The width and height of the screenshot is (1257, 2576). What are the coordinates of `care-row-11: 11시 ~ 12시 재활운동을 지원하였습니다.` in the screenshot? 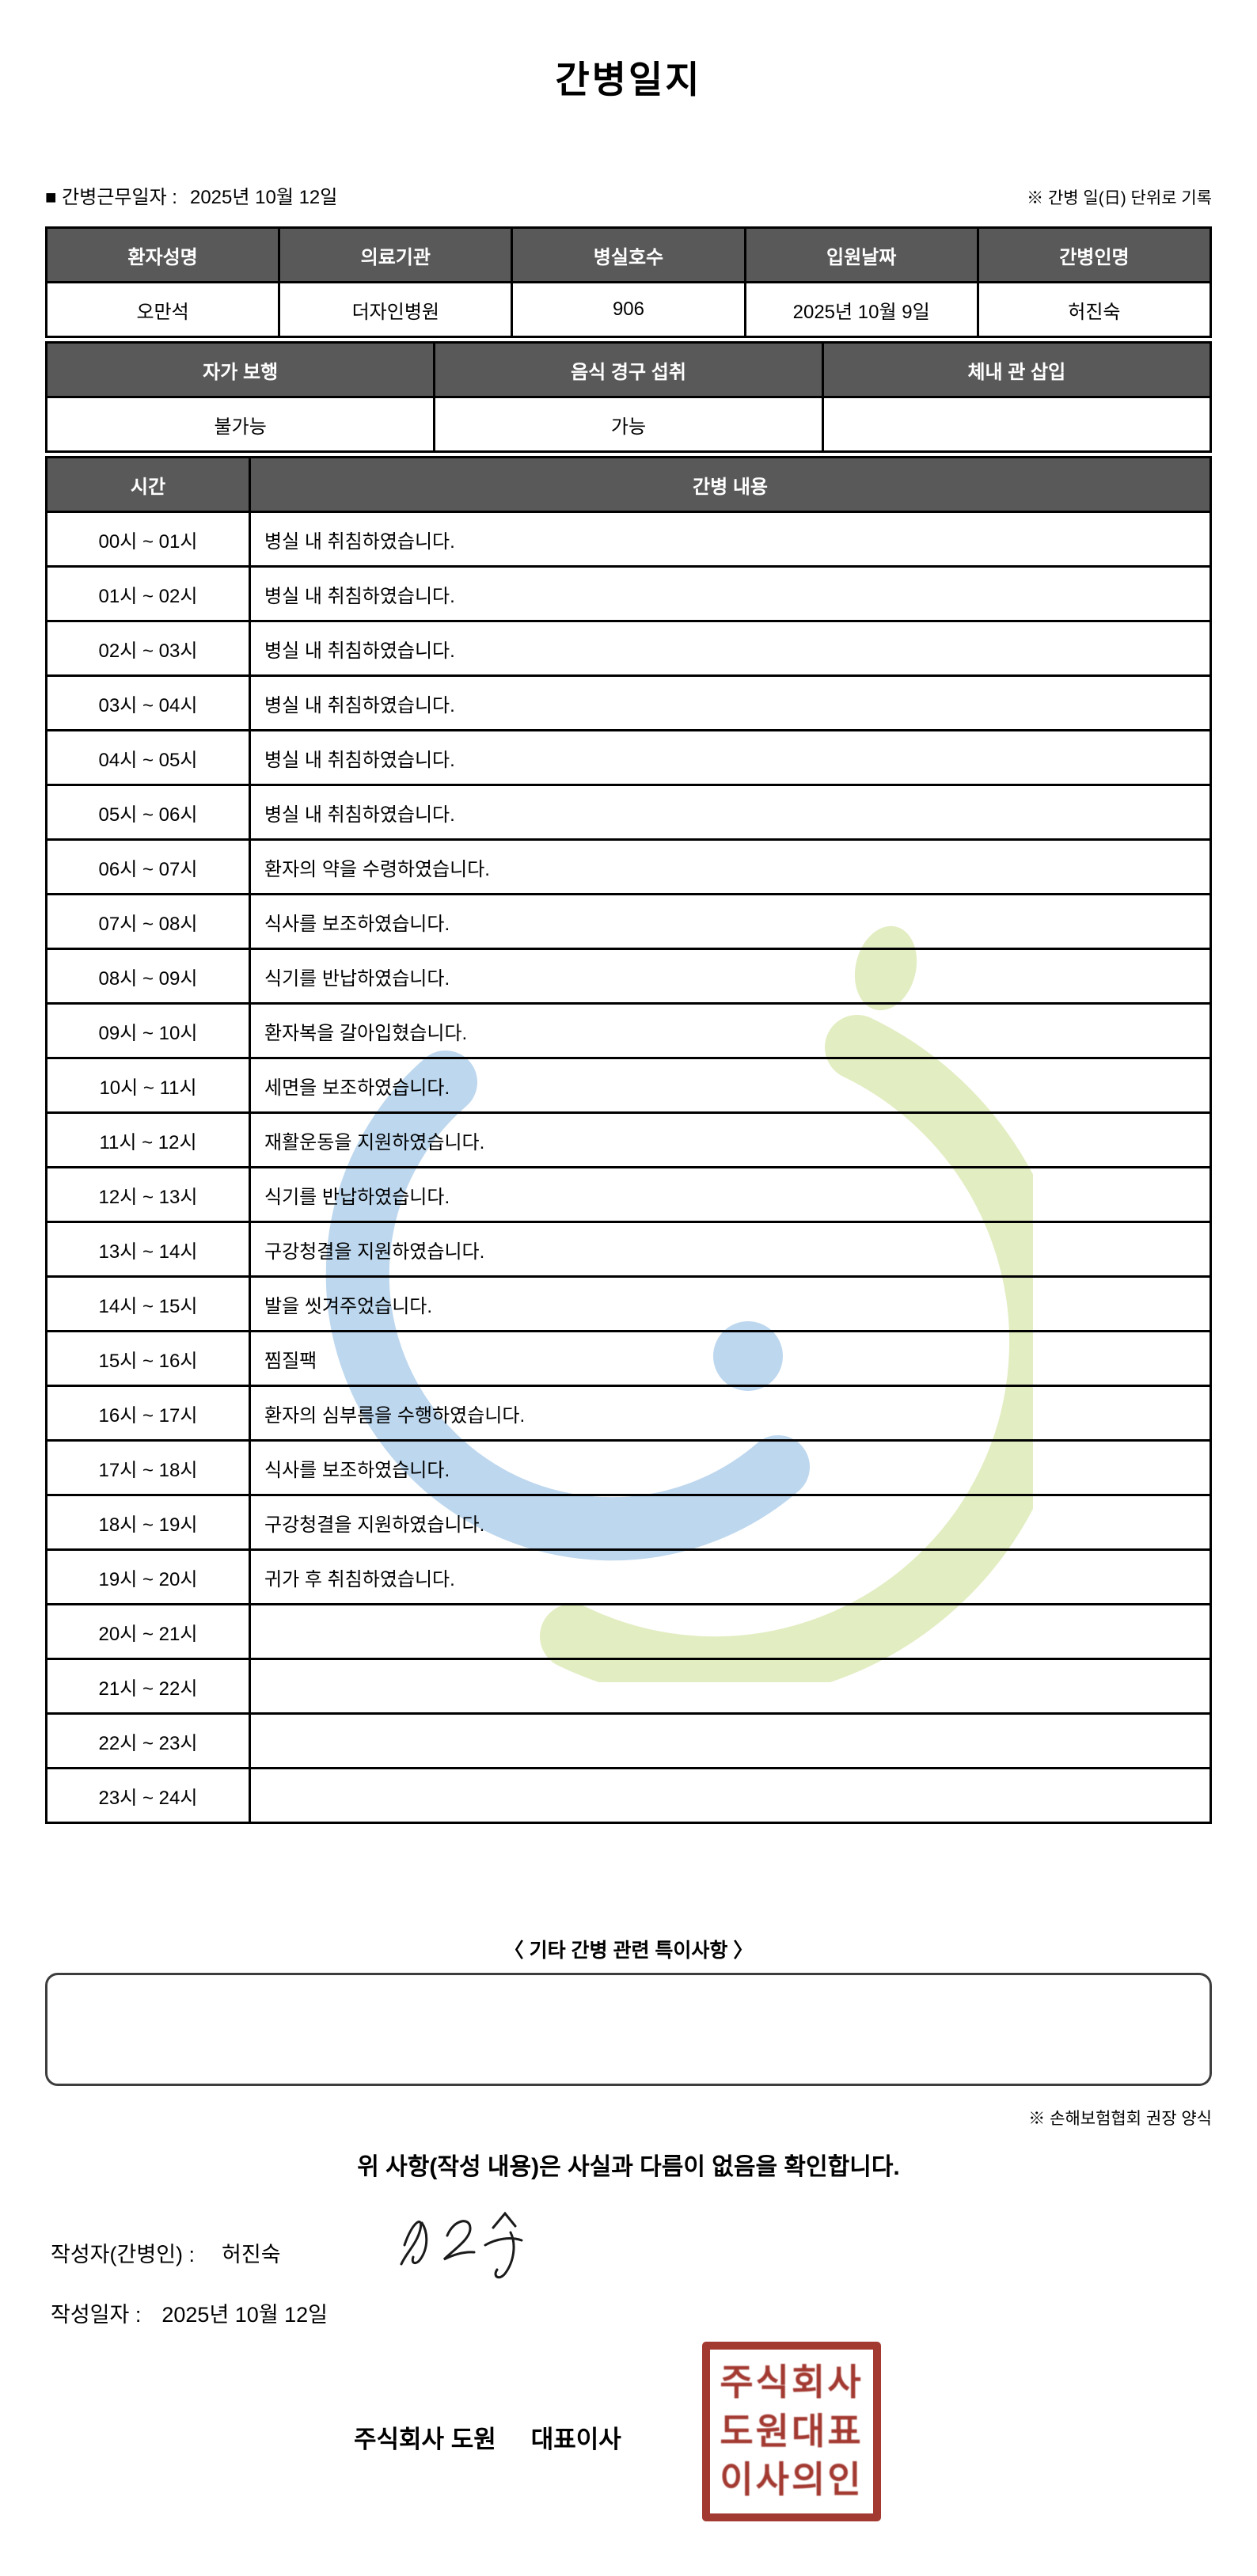 It's located at (628, 1140).